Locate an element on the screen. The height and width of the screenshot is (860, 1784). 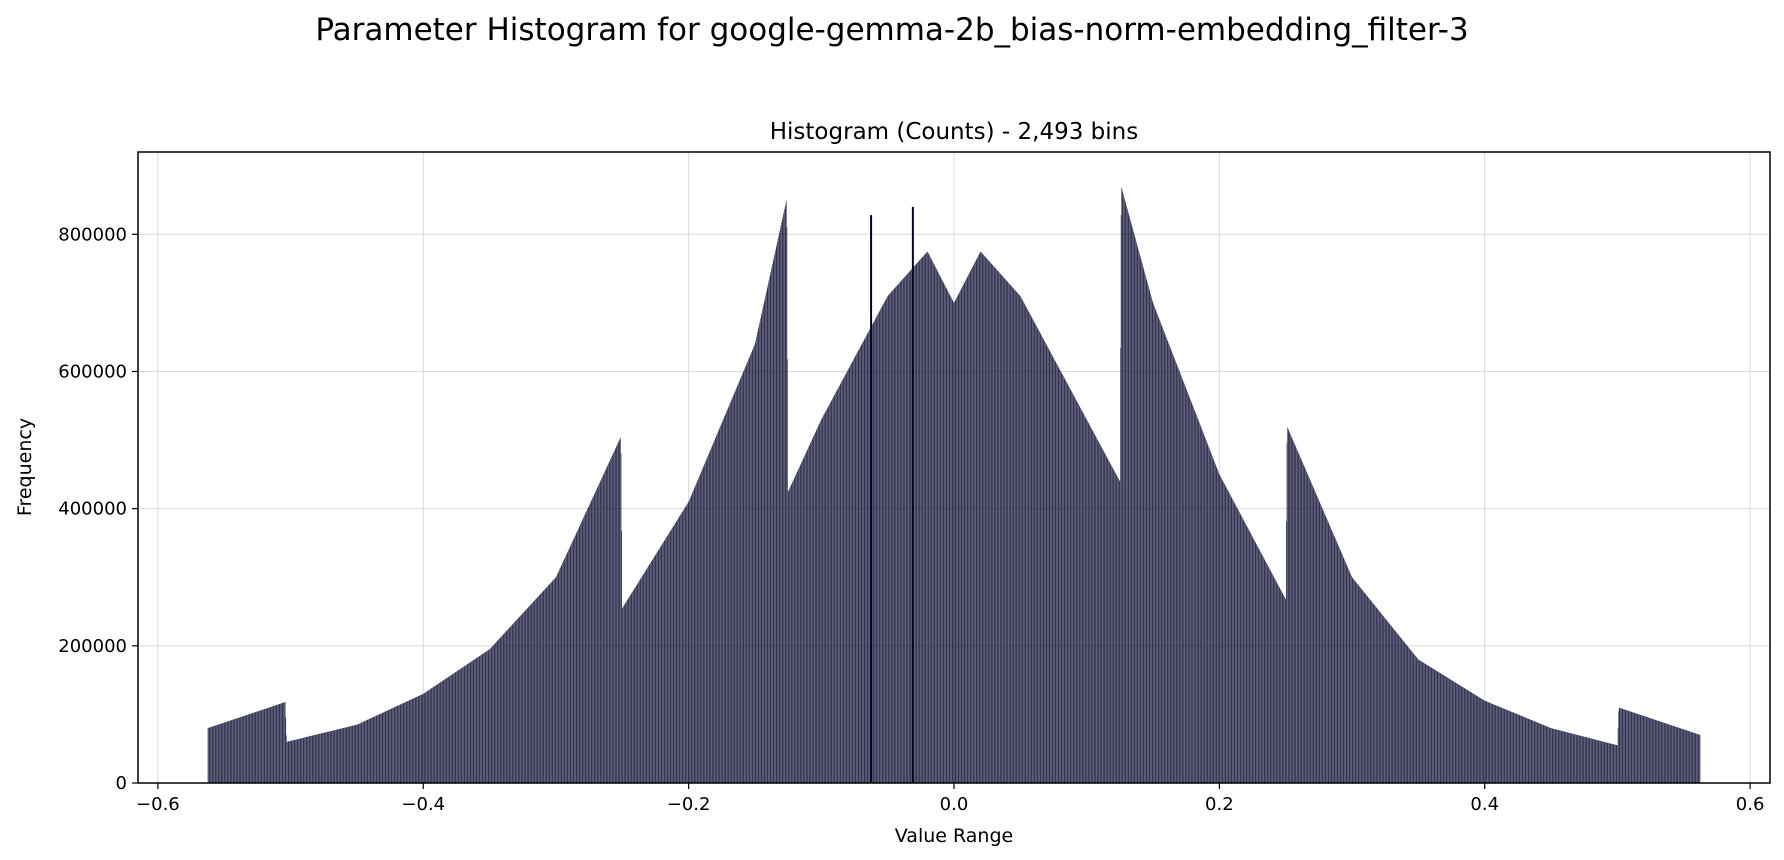
x-axis-label: Value Range is located at coordinates (954, 836).